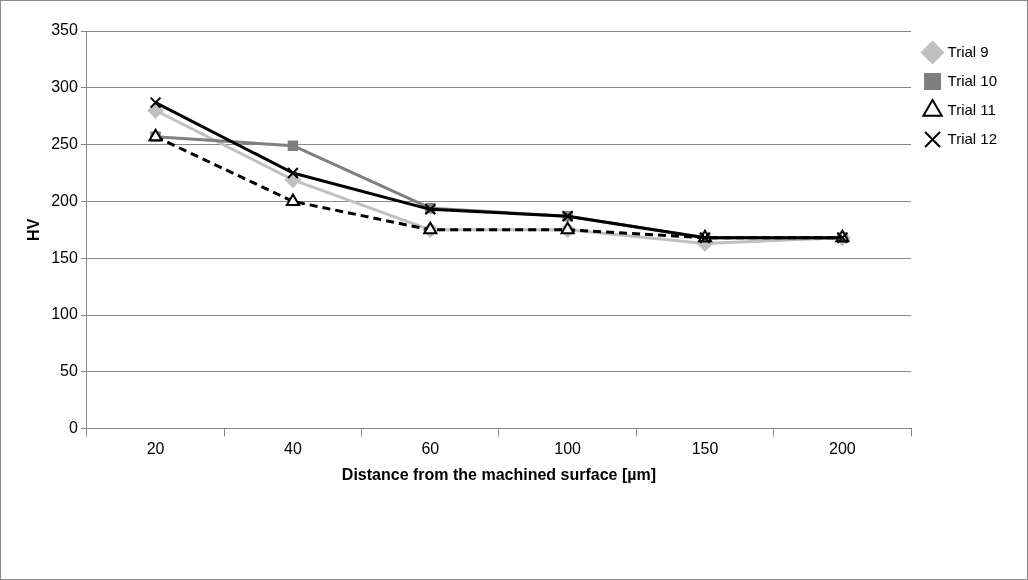 This screenshot has width=1028, height=580. Describe the element at coordinates (64, 30) in the screenshot. I see `y-tick-label: 350` at that location.